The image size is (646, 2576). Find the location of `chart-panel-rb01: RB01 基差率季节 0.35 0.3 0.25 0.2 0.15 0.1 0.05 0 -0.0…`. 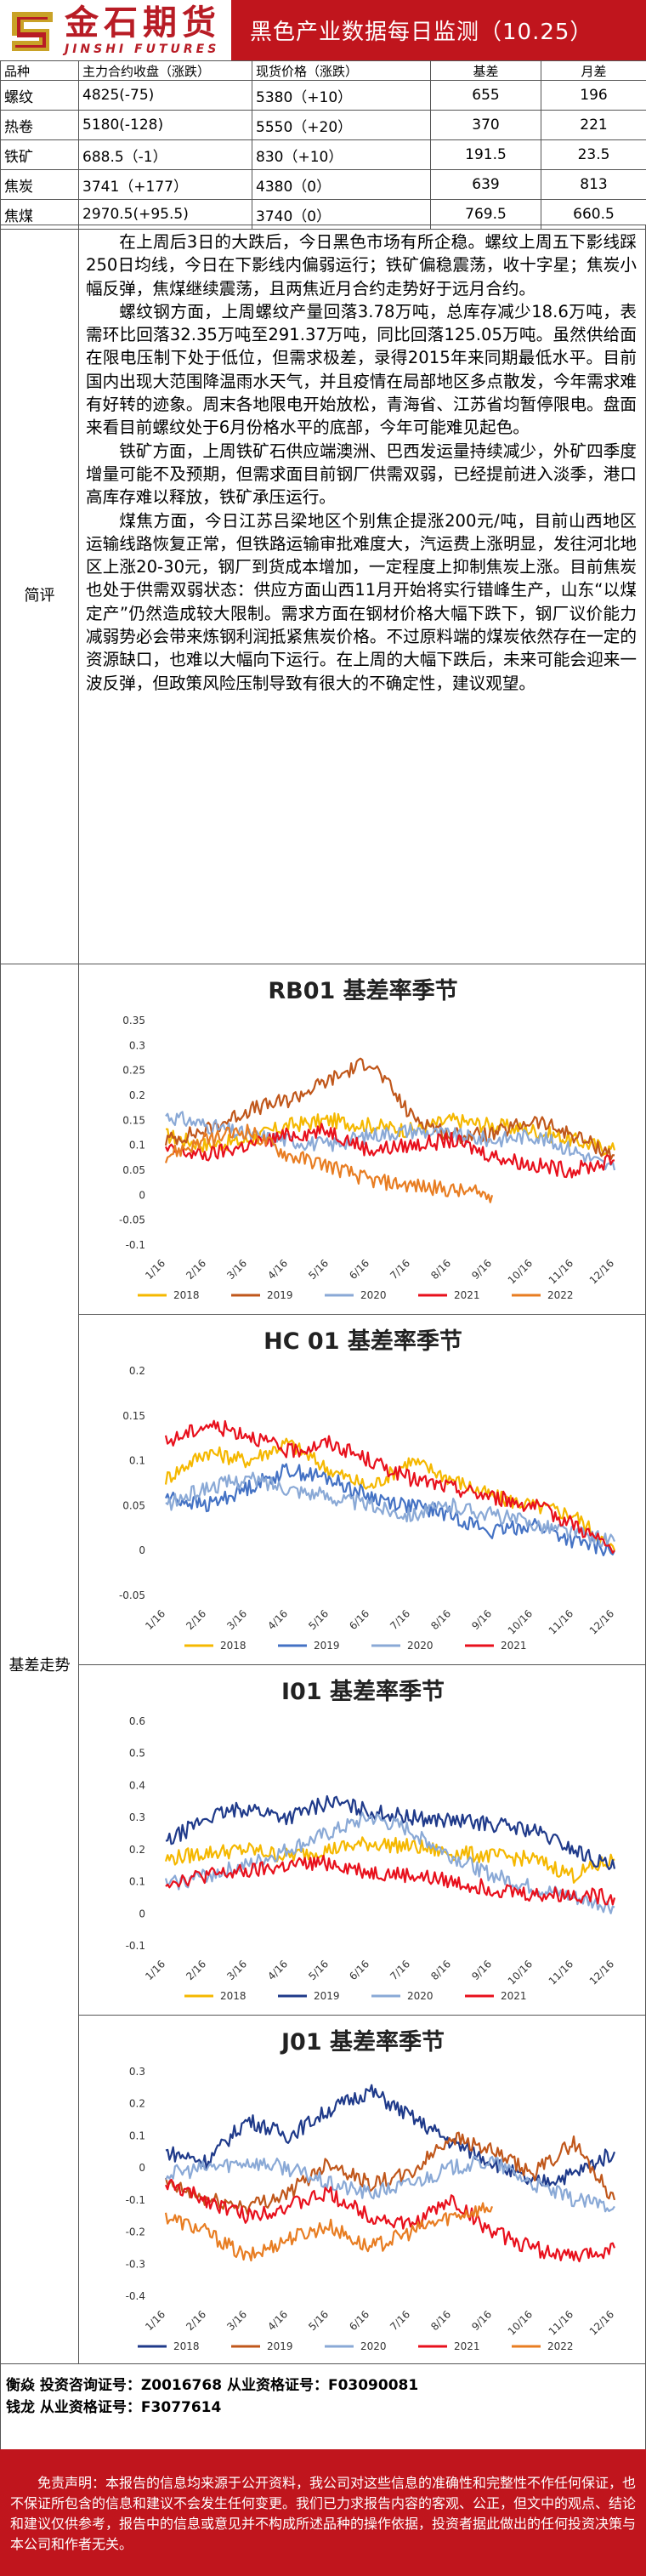

chart-panel-rb01: RB01 基差率季节 0.35 0.3 0.25 0.2 0.15 0.1 0.05 0 -0.0… is located at coordinates (362, 1139).